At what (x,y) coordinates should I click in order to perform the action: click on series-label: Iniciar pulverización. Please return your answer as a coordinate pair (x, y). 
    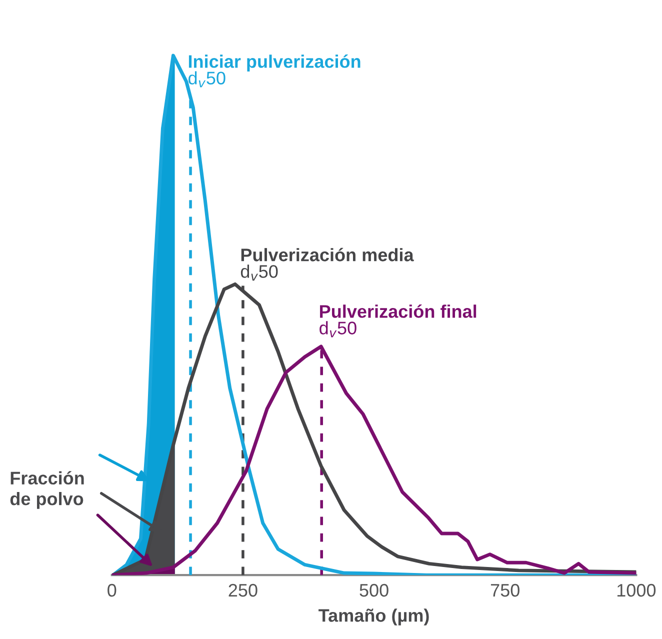
    Looking at the image, I should click on (274, 63).